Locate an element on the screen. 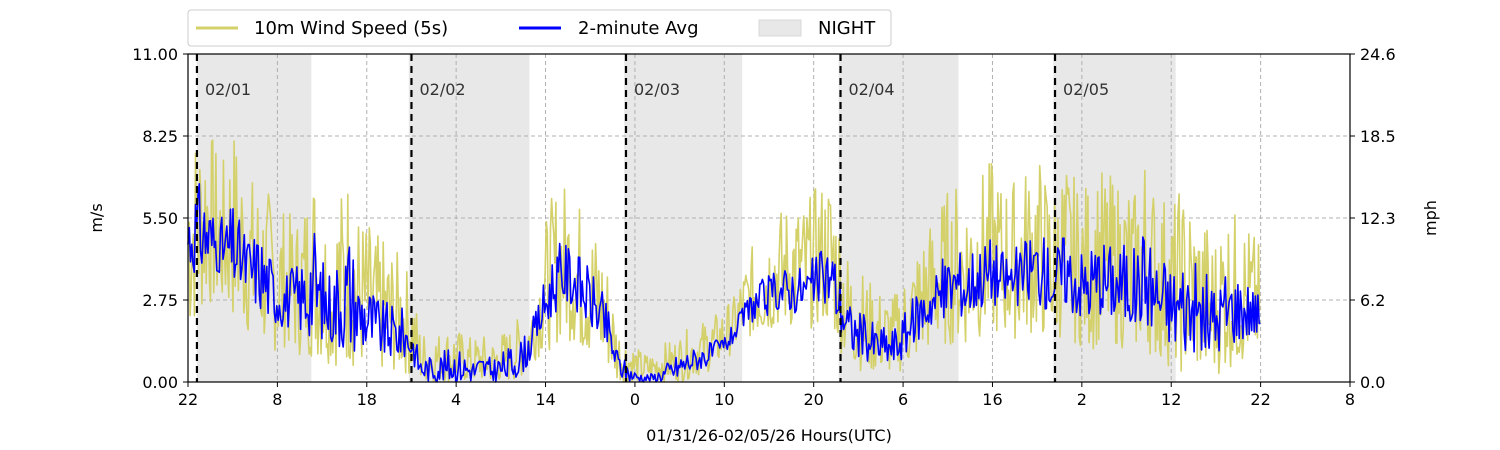  x-tick-label-10: 2 is located at coordinates (1082, 399).